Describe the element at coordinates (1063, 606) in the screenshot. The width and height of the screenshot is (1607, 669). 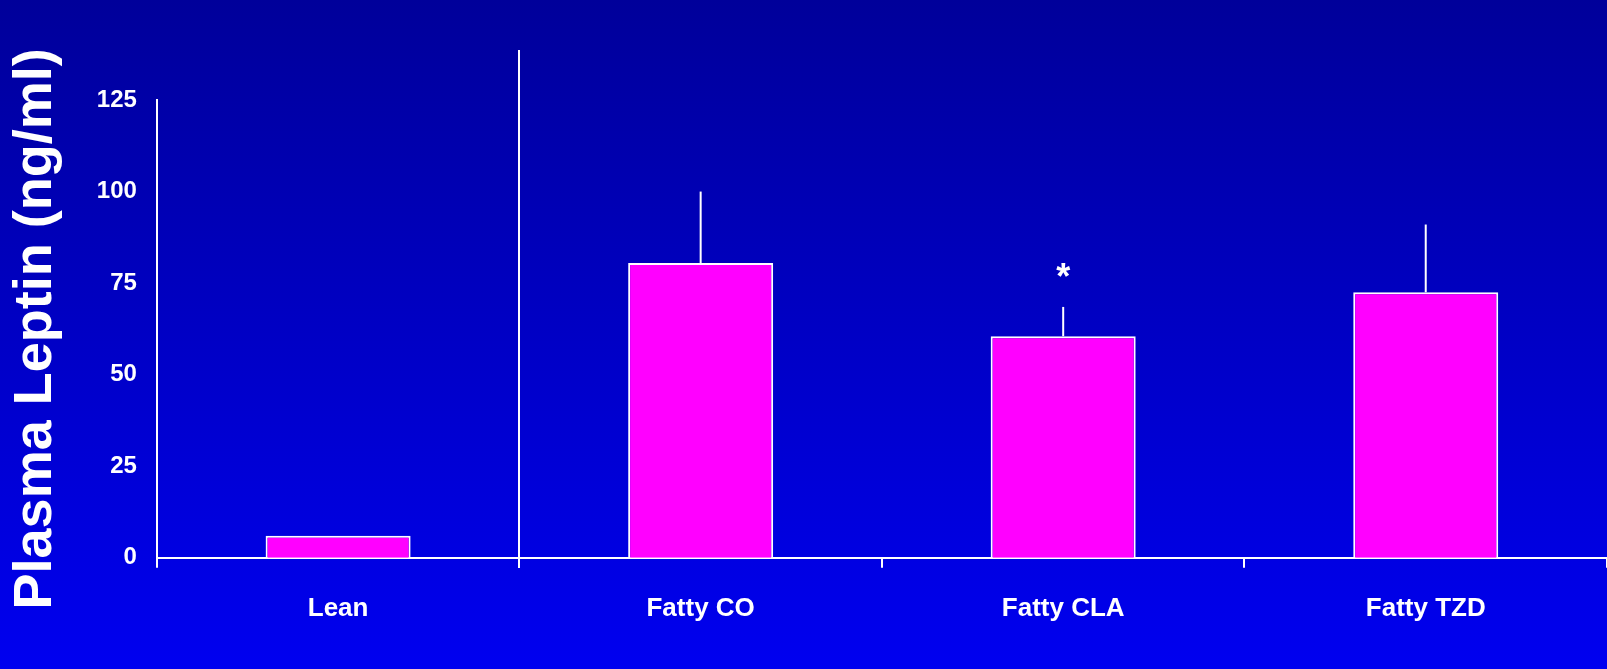
I see `x-tick-label: Fatty CLA` at that location.